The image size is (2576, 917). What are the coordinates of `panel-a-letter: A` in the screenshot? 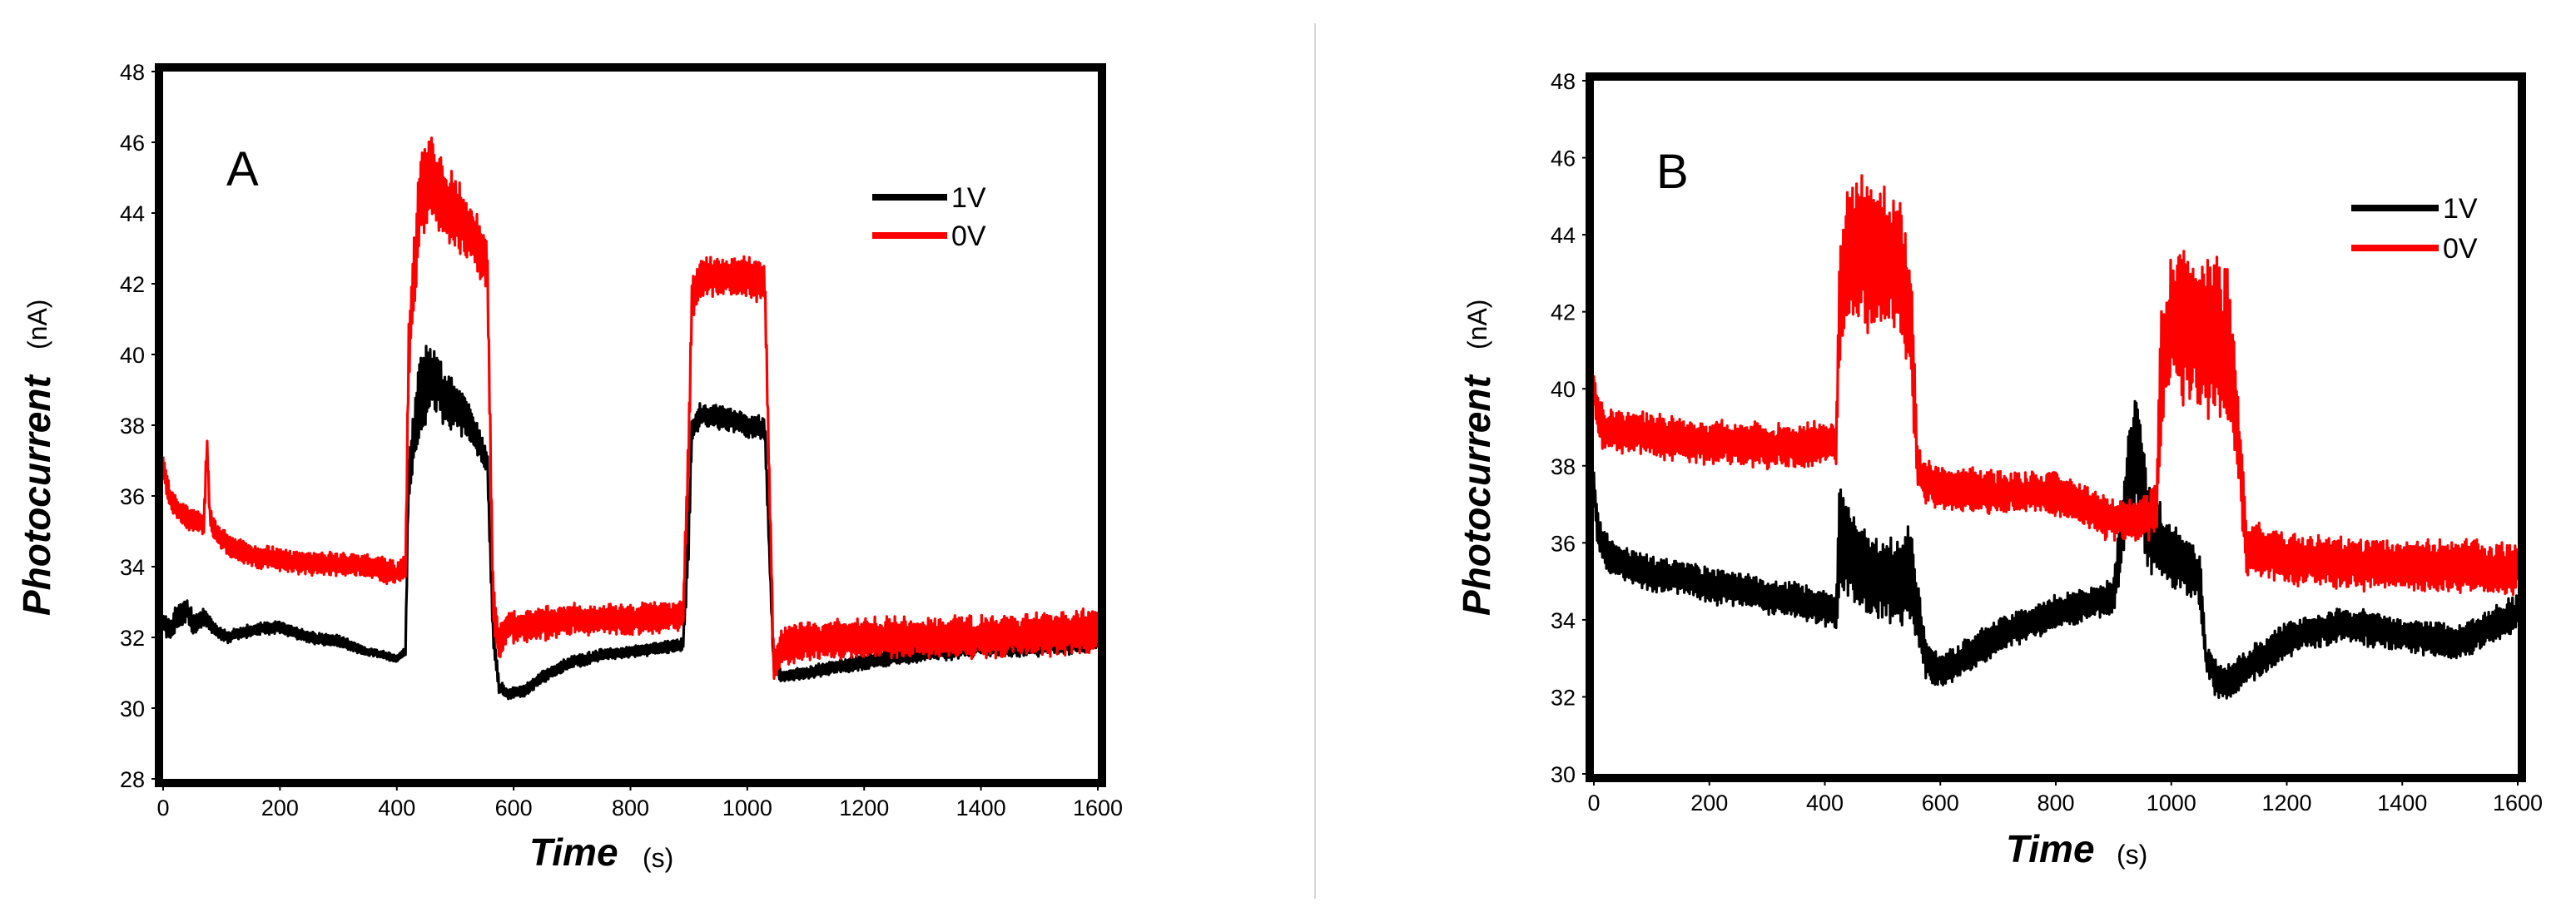 It's located at (243, 169).